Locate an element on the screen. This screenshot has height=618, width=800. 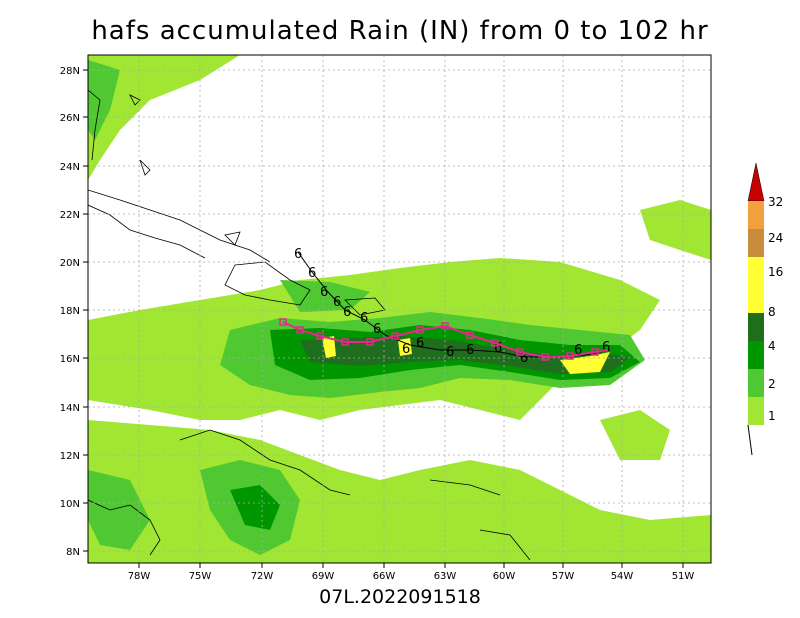
rain-16in-areas is located at coordinates (466, 355).